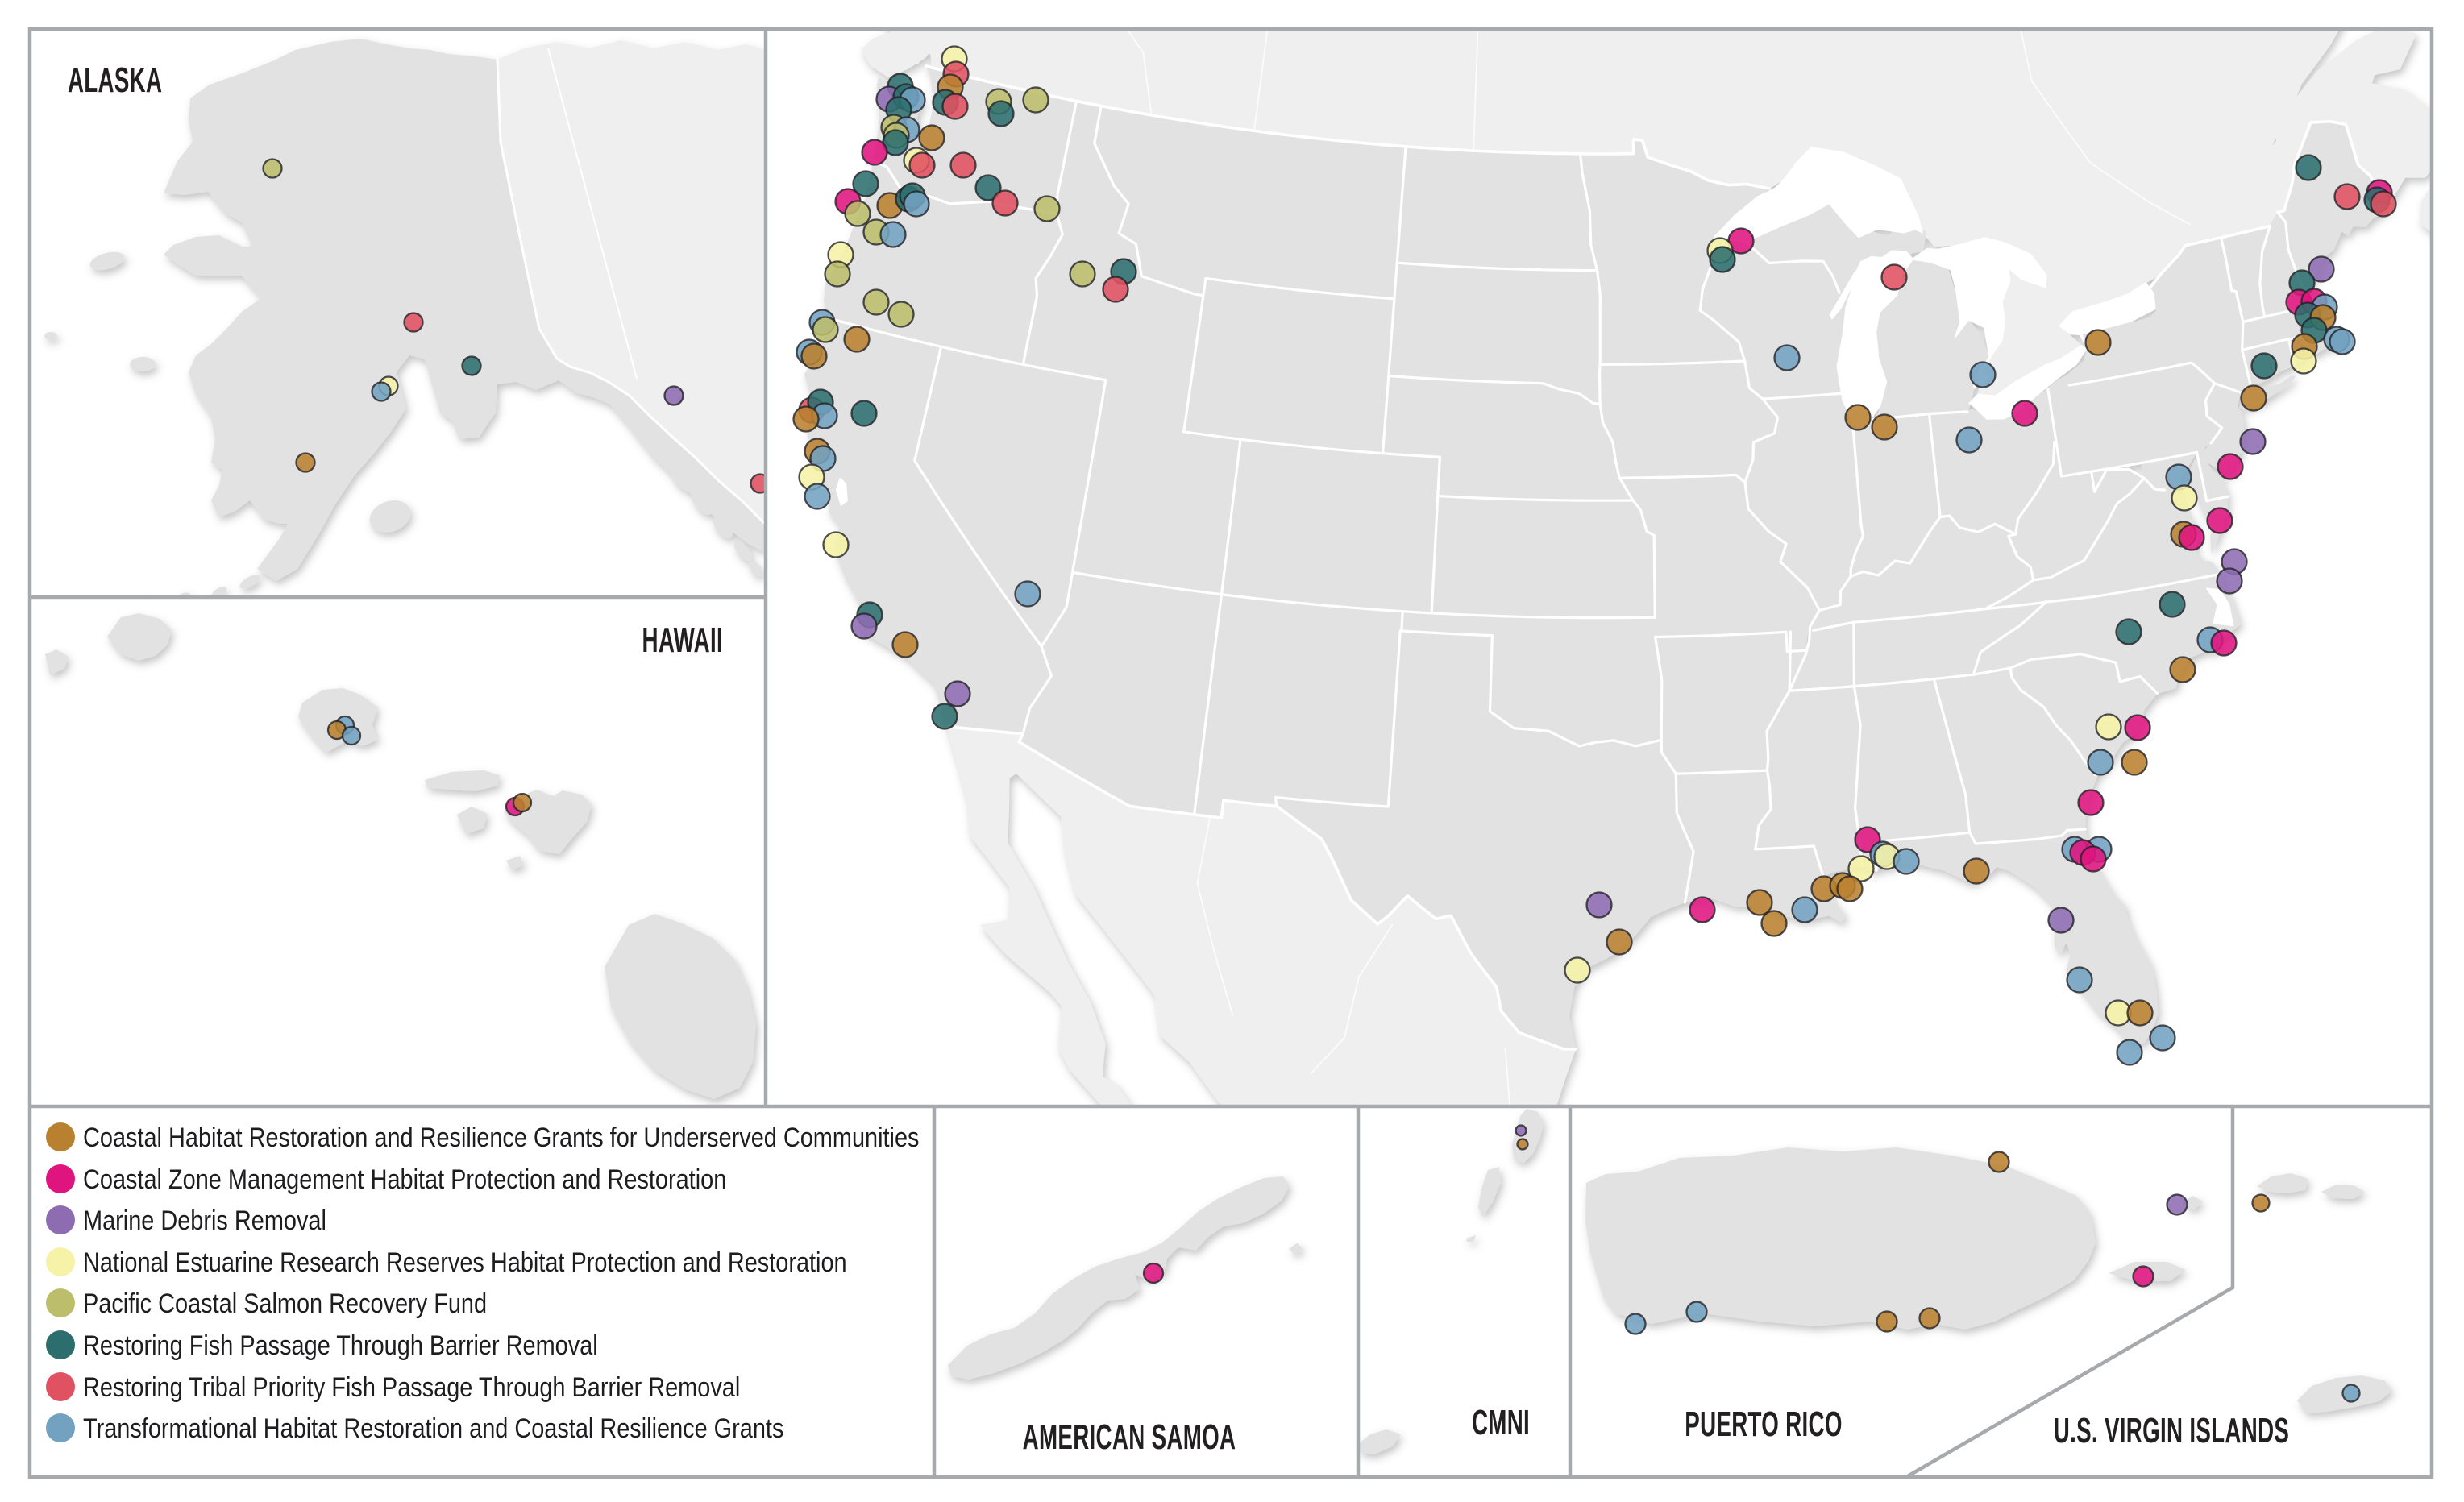  What do you see at coordinates (682, 640) in the screenshot?
I see `svg-text: HAWAII` at bounding box center [682, 640].